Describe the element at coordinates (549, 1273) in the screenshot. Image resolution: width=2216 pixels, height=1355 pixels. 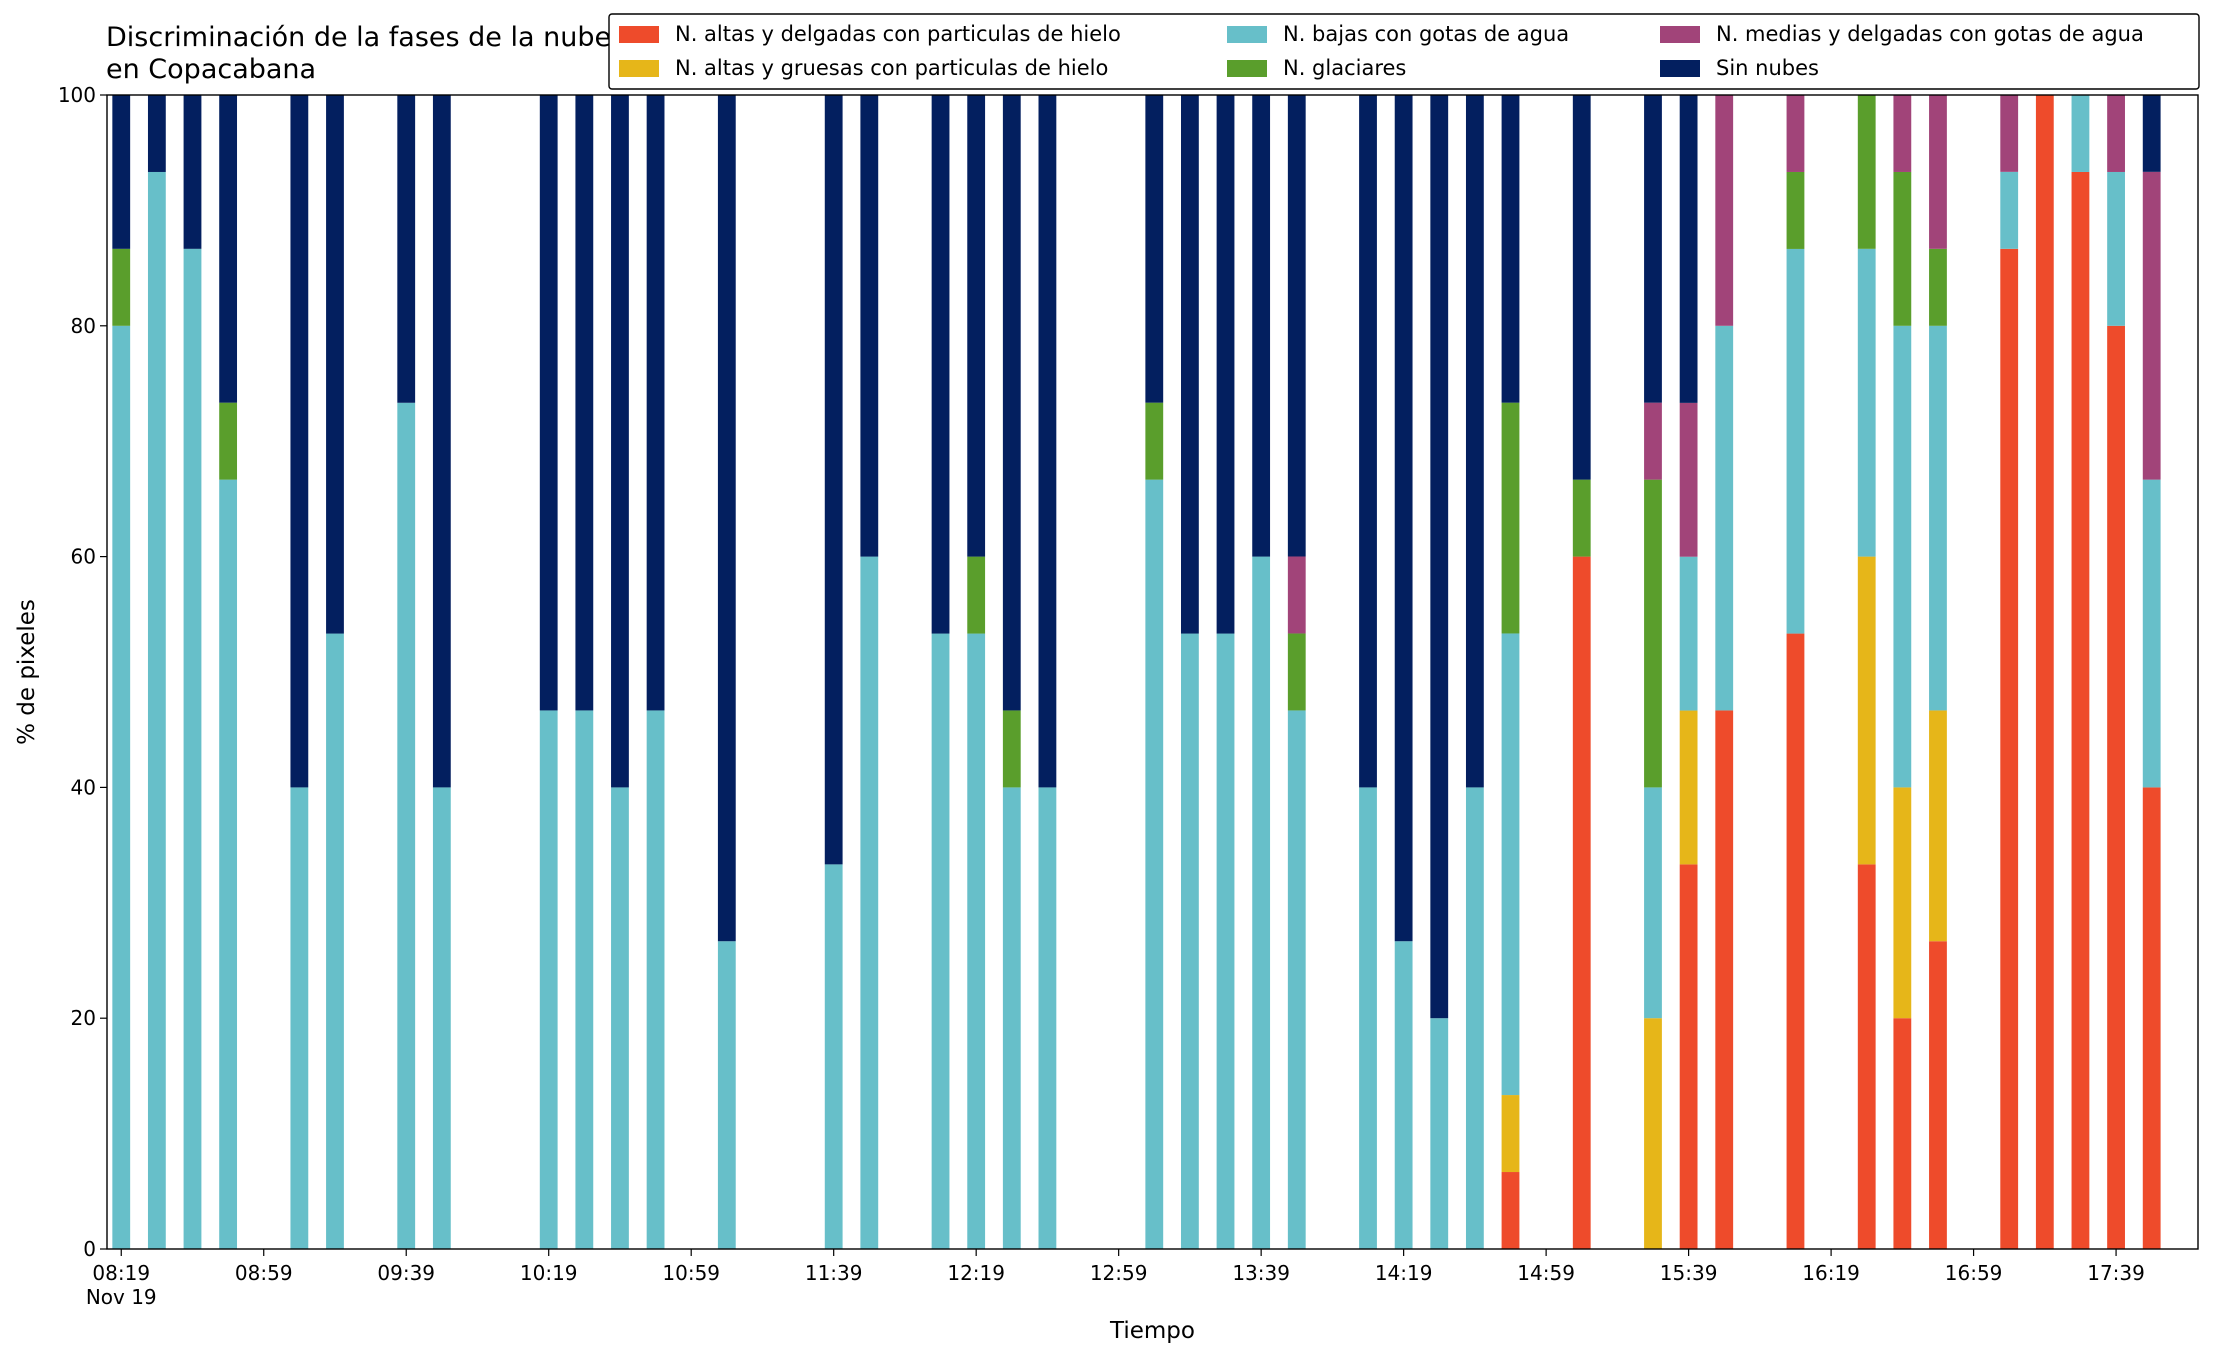
I see `x-tick-label: 10:19` at that location.